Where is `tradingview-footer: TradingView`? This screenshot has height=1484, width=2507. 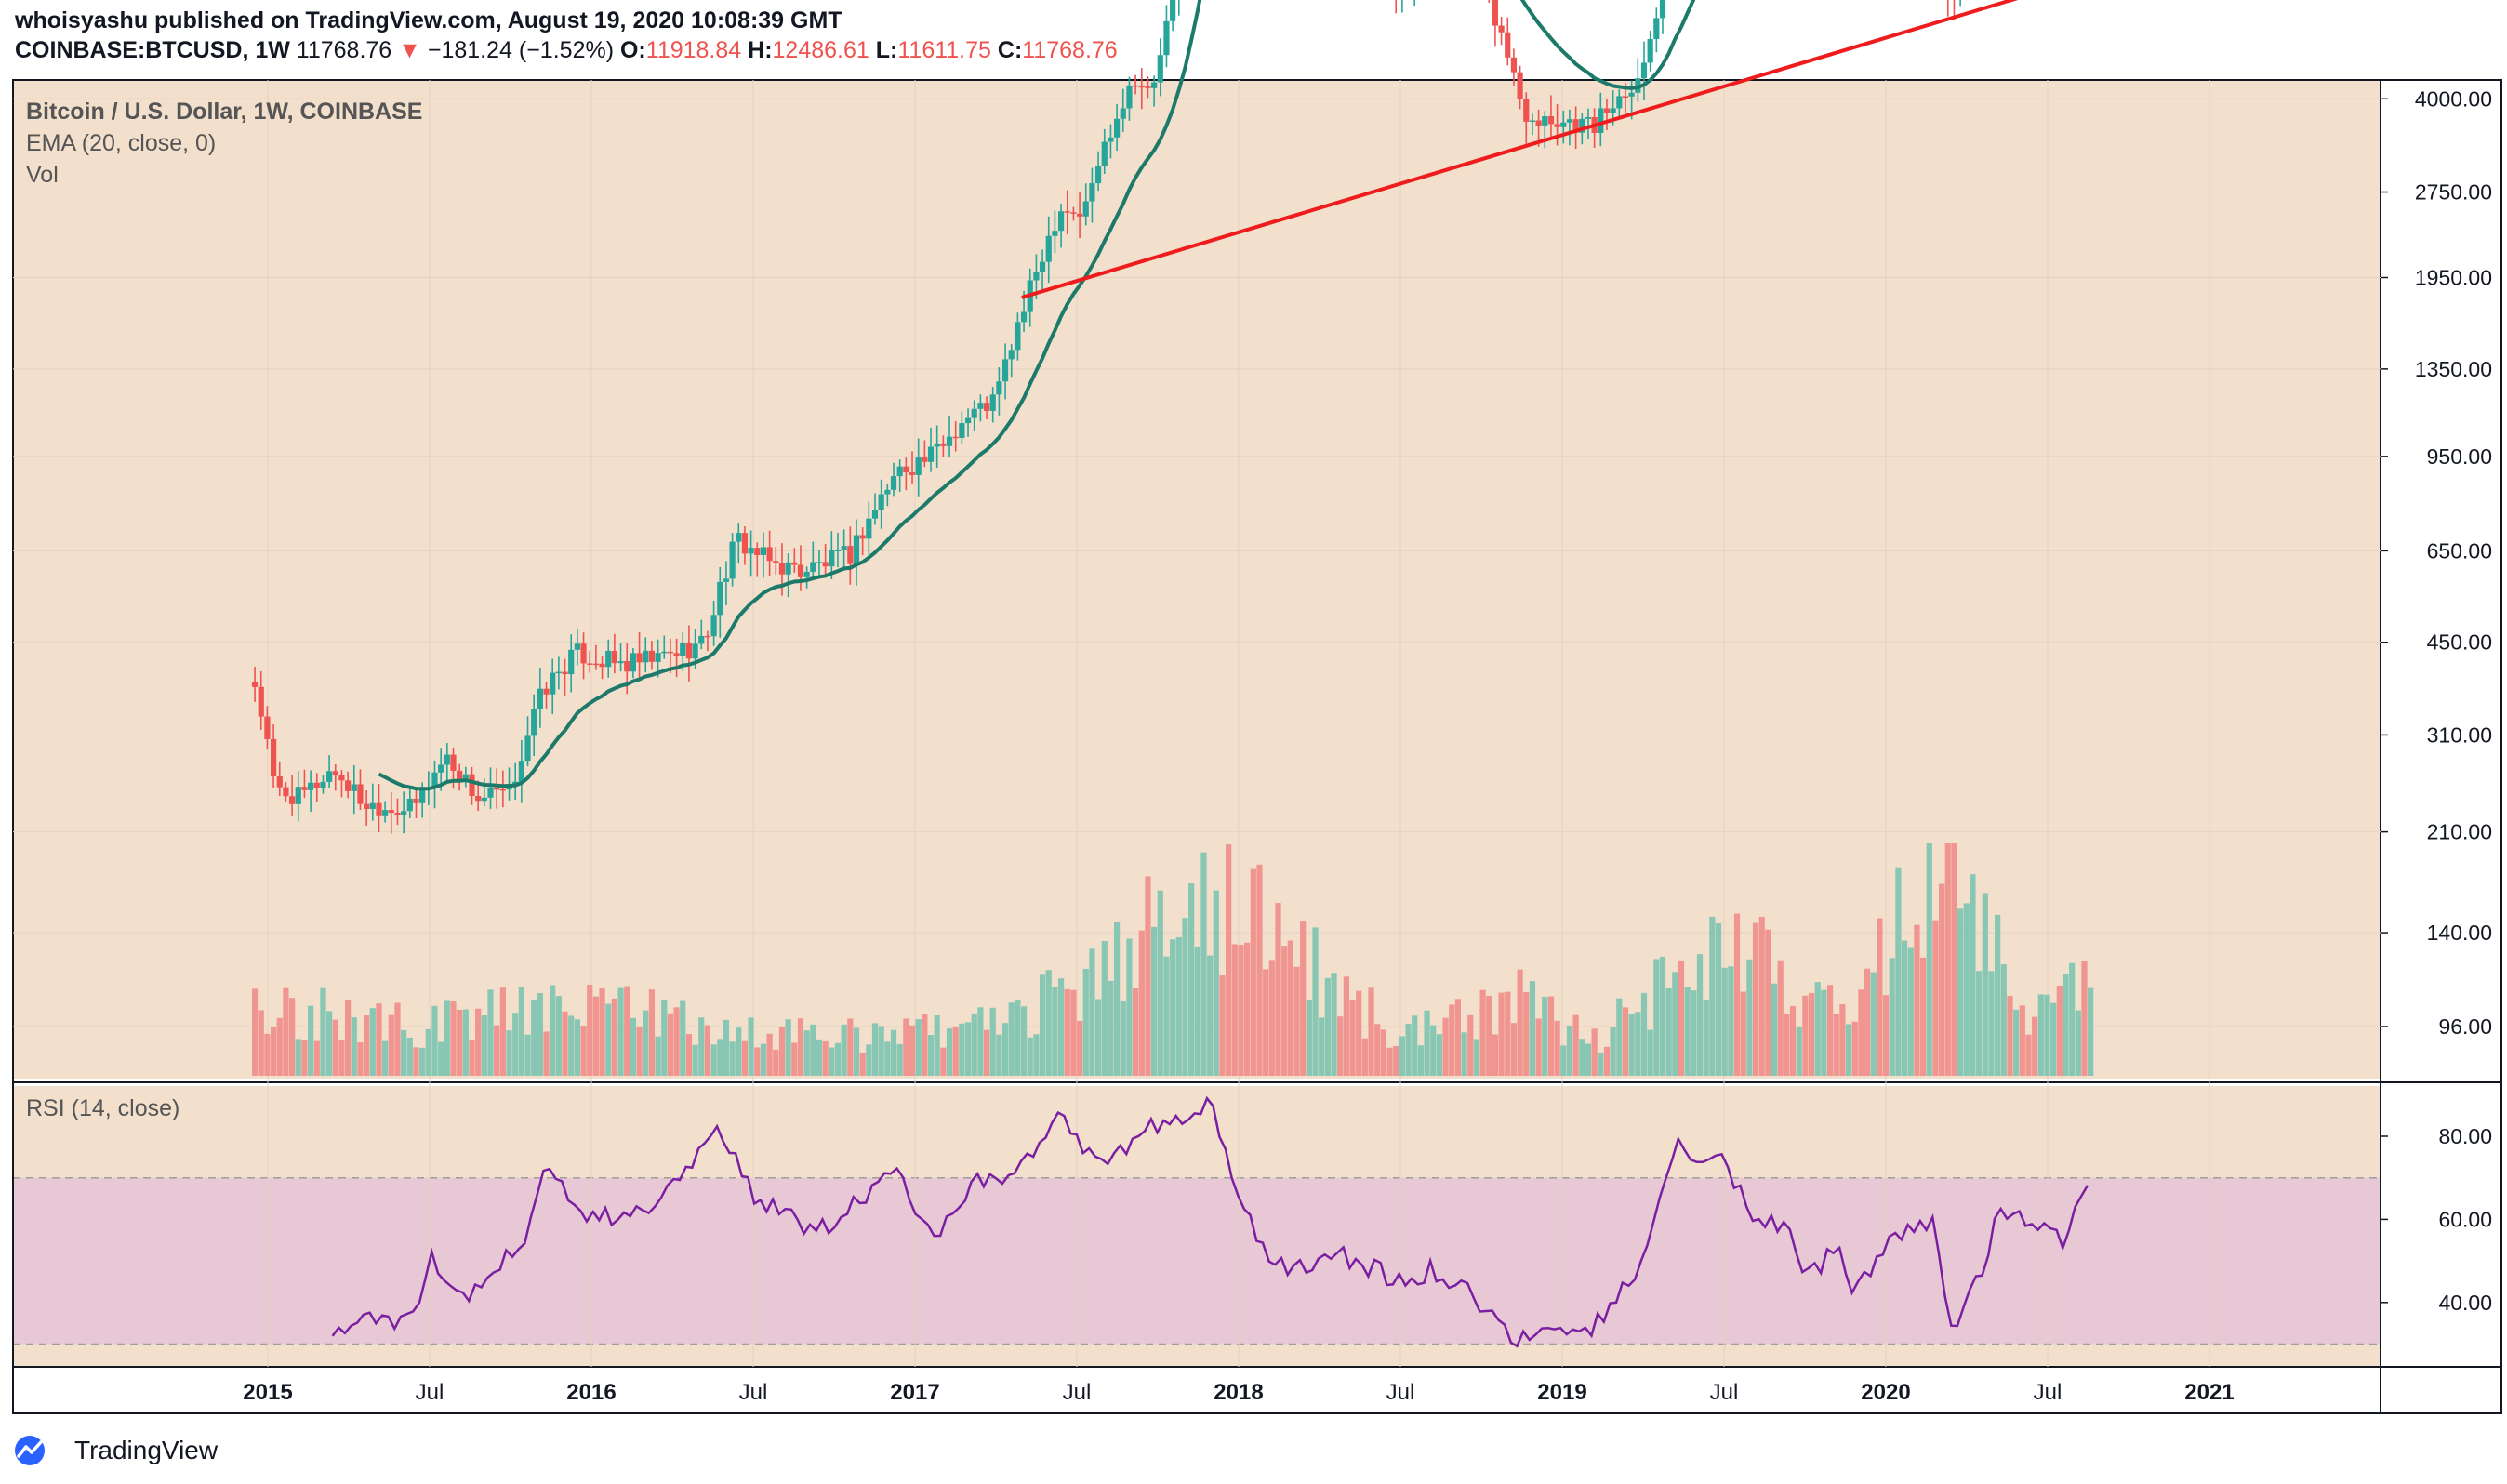 tradingview-footer: TradingView is located at coordinates (115, 1450).